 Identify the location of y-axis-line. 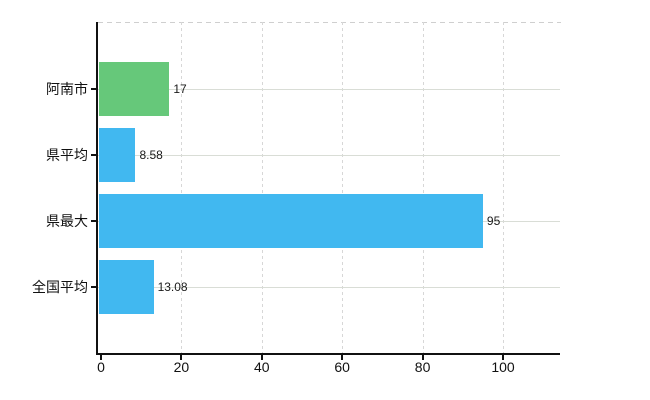
(97, 188).